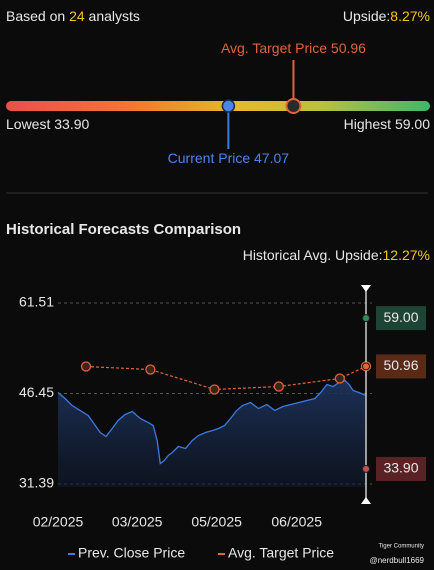  I want to click on x-tick-label: 03/2025, so click(137, 522).